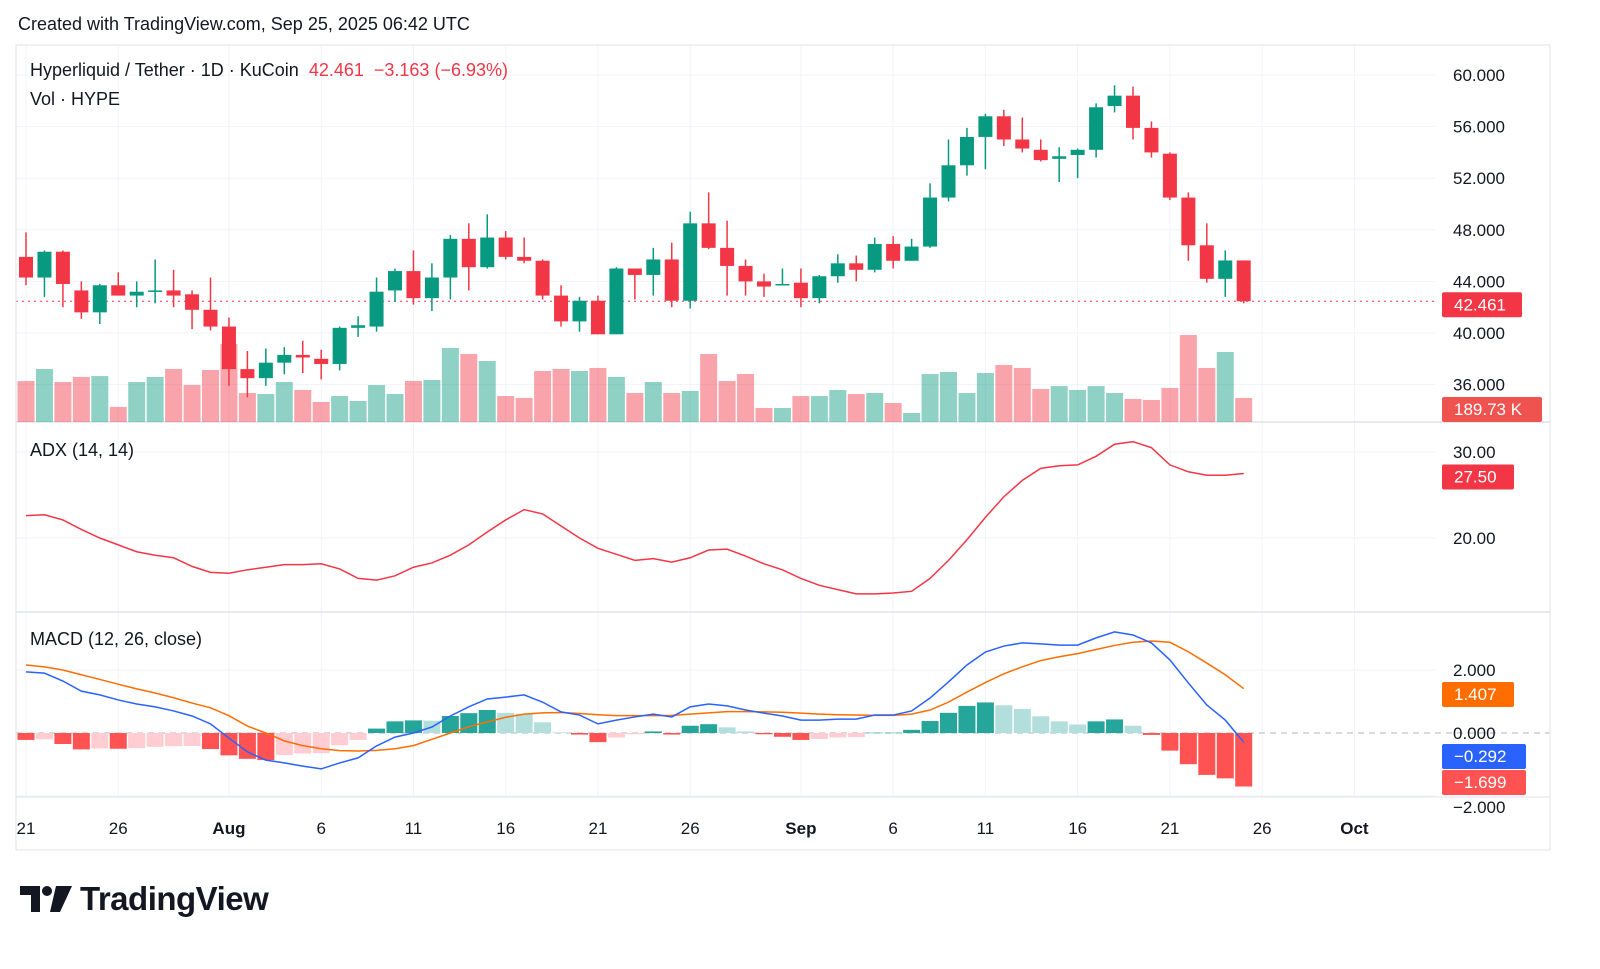  What do you see at coordinates (800, 828) in the screenshot?
I see `time-axis-label: Sep` at bounding box center [800, 828].